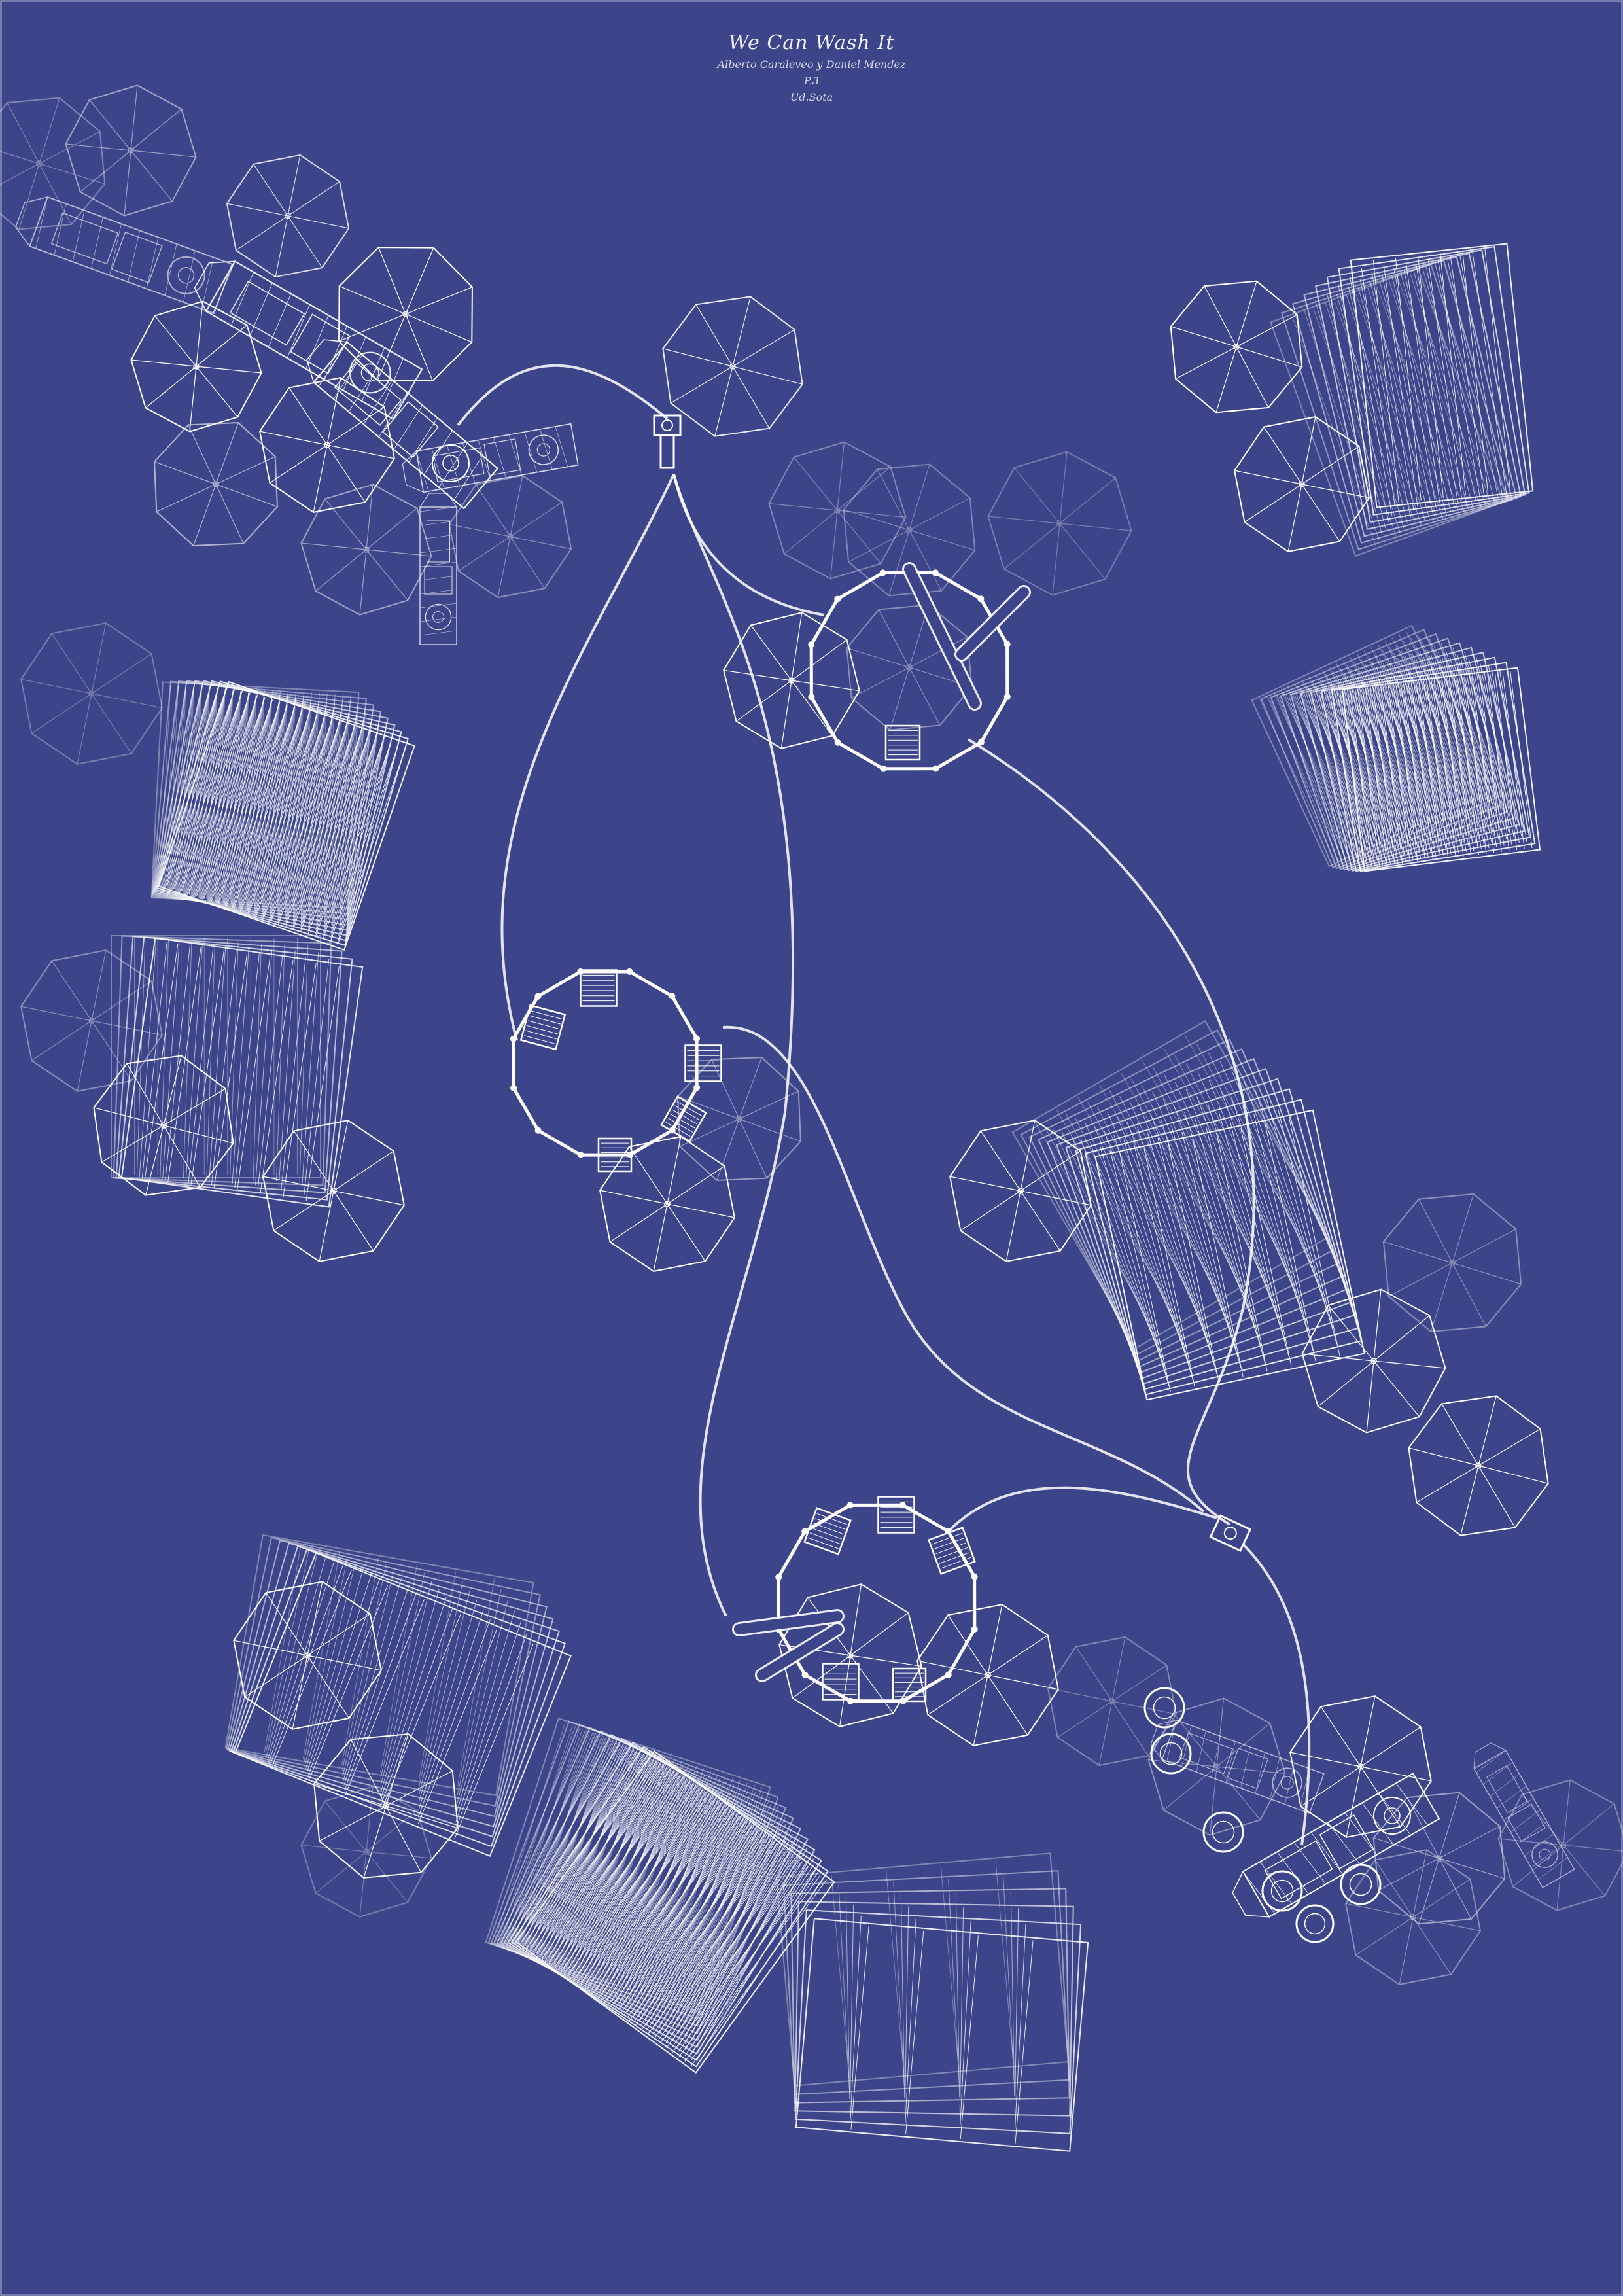 This screenshot has width=1623, height=2296. I want to click on drawing-authors: Alberto Caraleveo y Daniel Mendez, so click(812, 64).